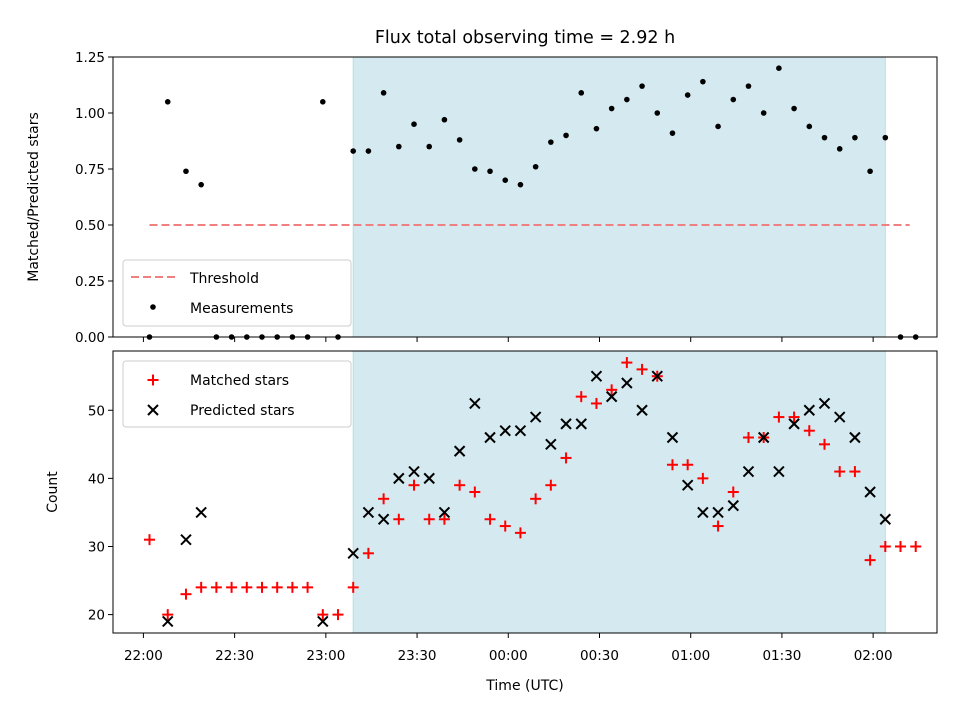  I want to click on chart-title: Flux total observing time = 2.92 h, so click(525, 38).